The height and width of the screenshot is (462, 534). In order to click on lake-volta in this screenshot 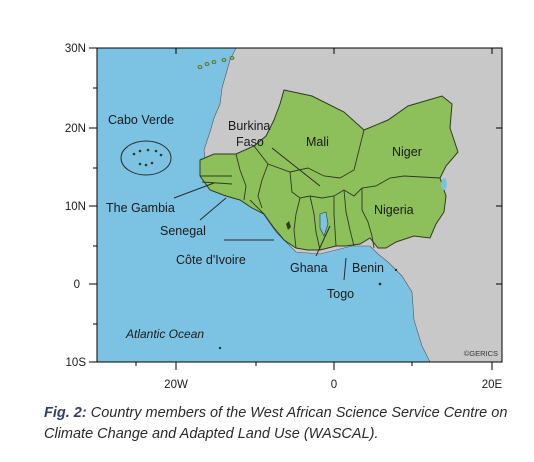, I will do `click(324, 224)`.